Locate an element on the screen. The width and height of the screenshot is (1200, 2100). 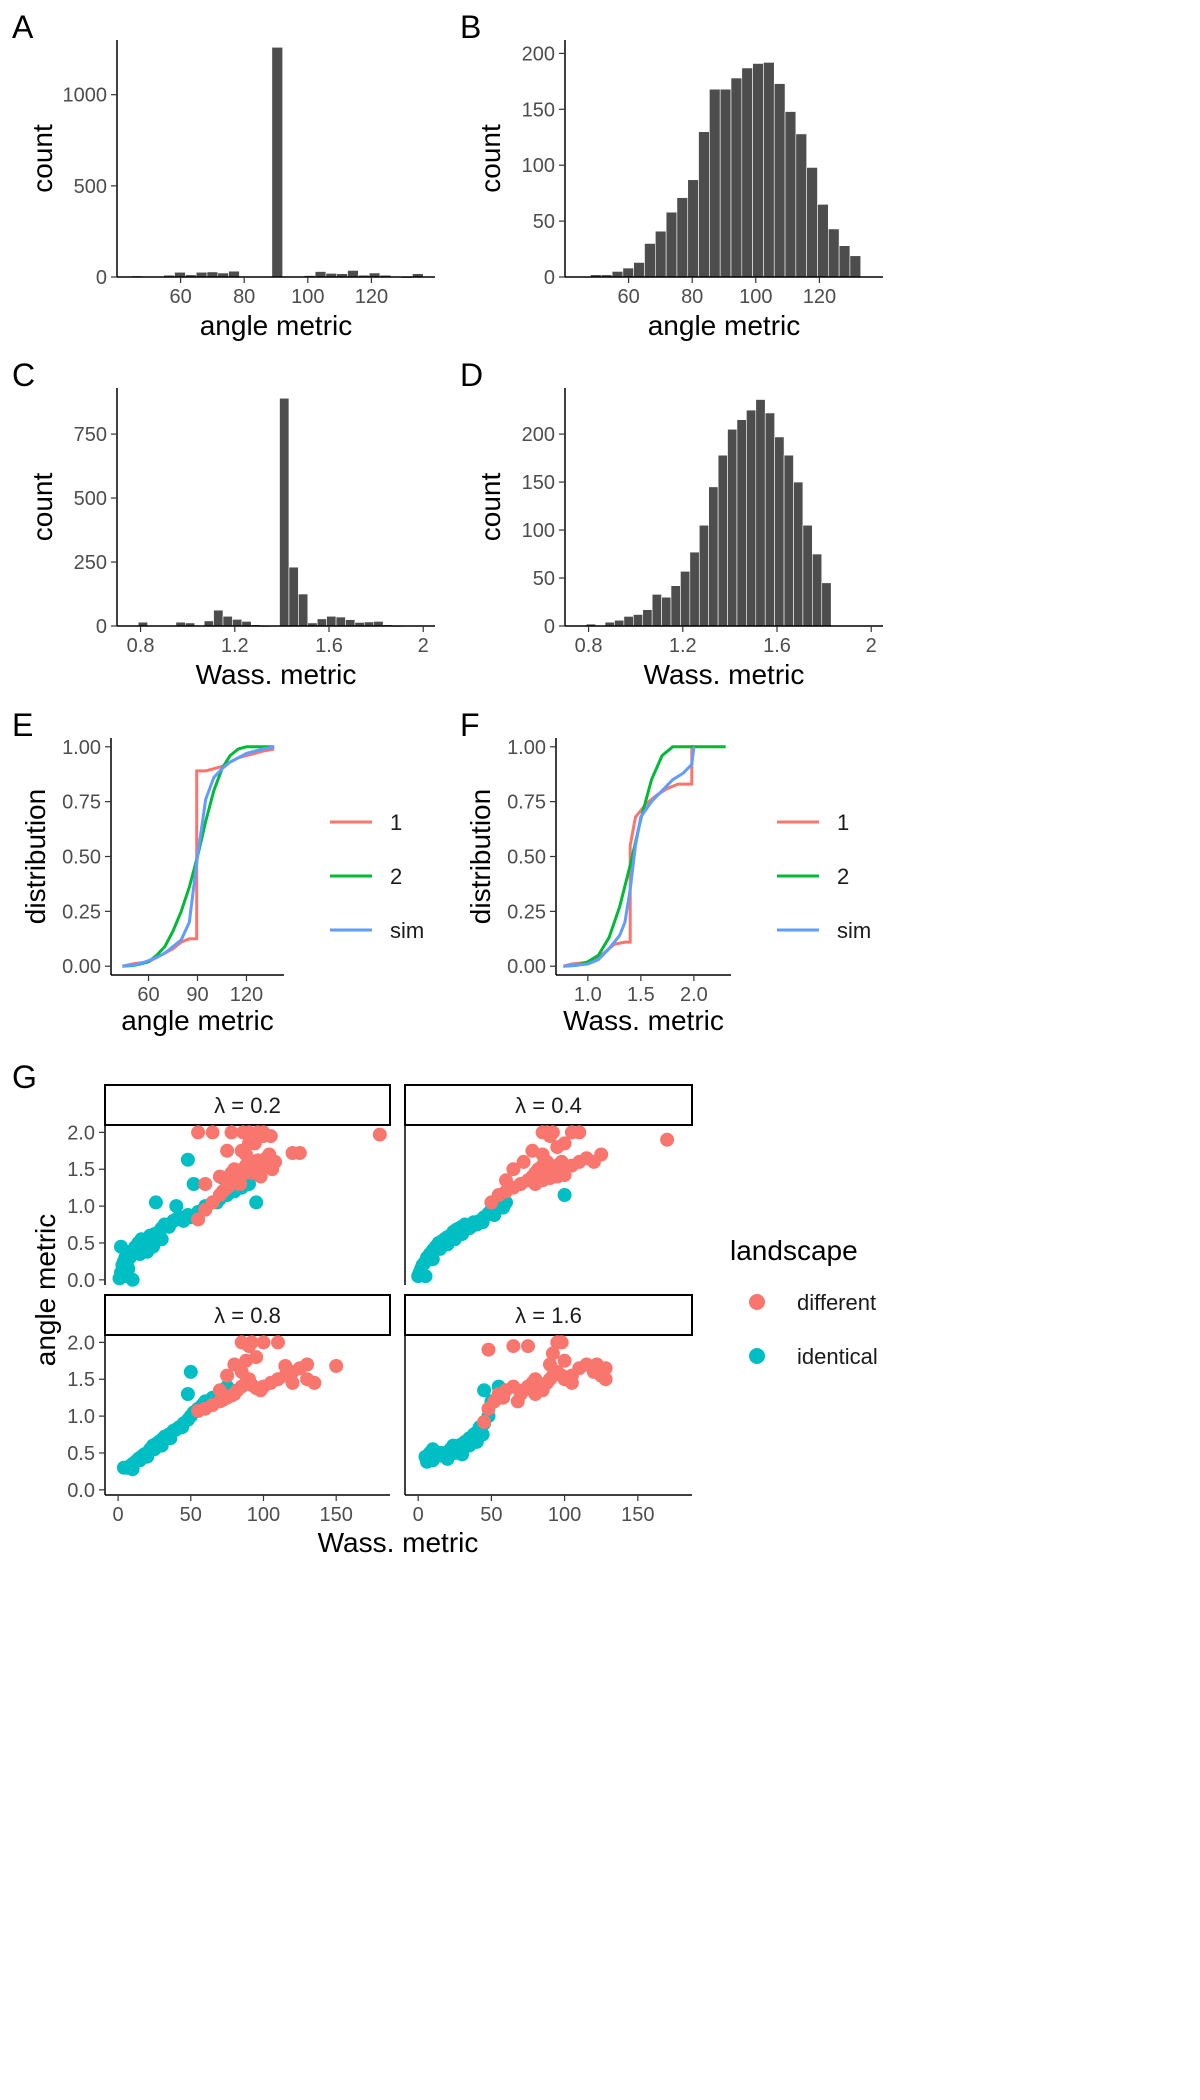
series-line-sim is located at coordinates (629, 857).